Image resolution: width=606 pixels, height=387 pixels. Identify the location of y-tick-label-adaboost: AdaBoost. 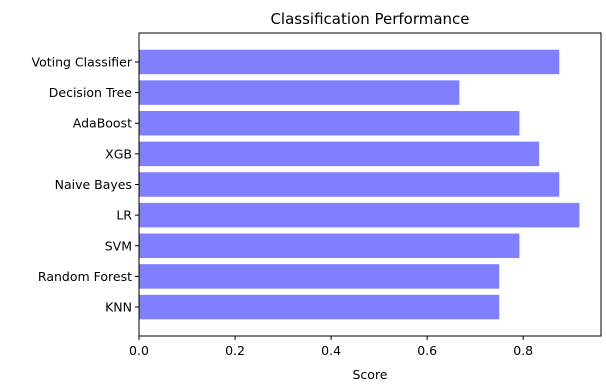
(102, 123).